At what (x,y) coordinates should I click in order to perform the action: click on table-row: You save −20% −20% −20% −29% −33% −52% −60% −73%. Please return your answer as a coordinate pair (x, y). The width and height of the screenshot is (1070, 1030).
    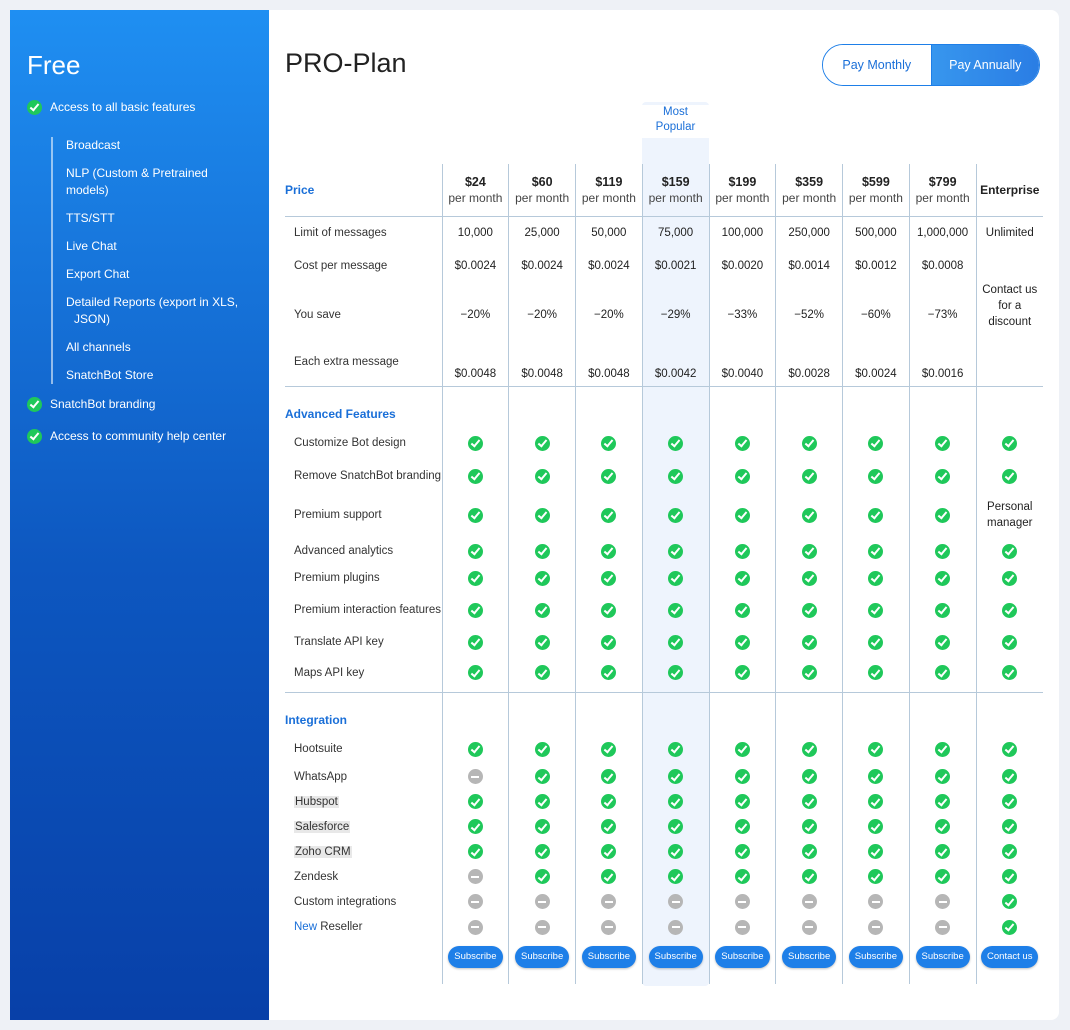
    Looking at the image, I should click on (664, 315).